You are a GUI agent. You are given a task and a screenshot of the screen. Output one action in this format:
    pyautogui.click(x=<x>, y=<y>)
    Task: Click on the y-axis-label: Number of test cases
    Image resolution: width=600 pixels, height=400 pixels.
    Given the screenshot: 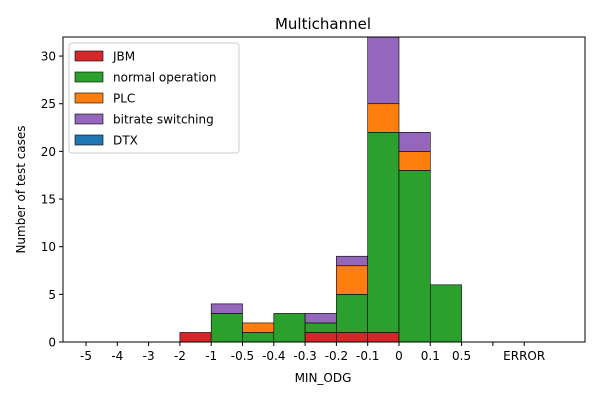 What is the action you would take?
    pyautogui.click(x=21, y=189)
    